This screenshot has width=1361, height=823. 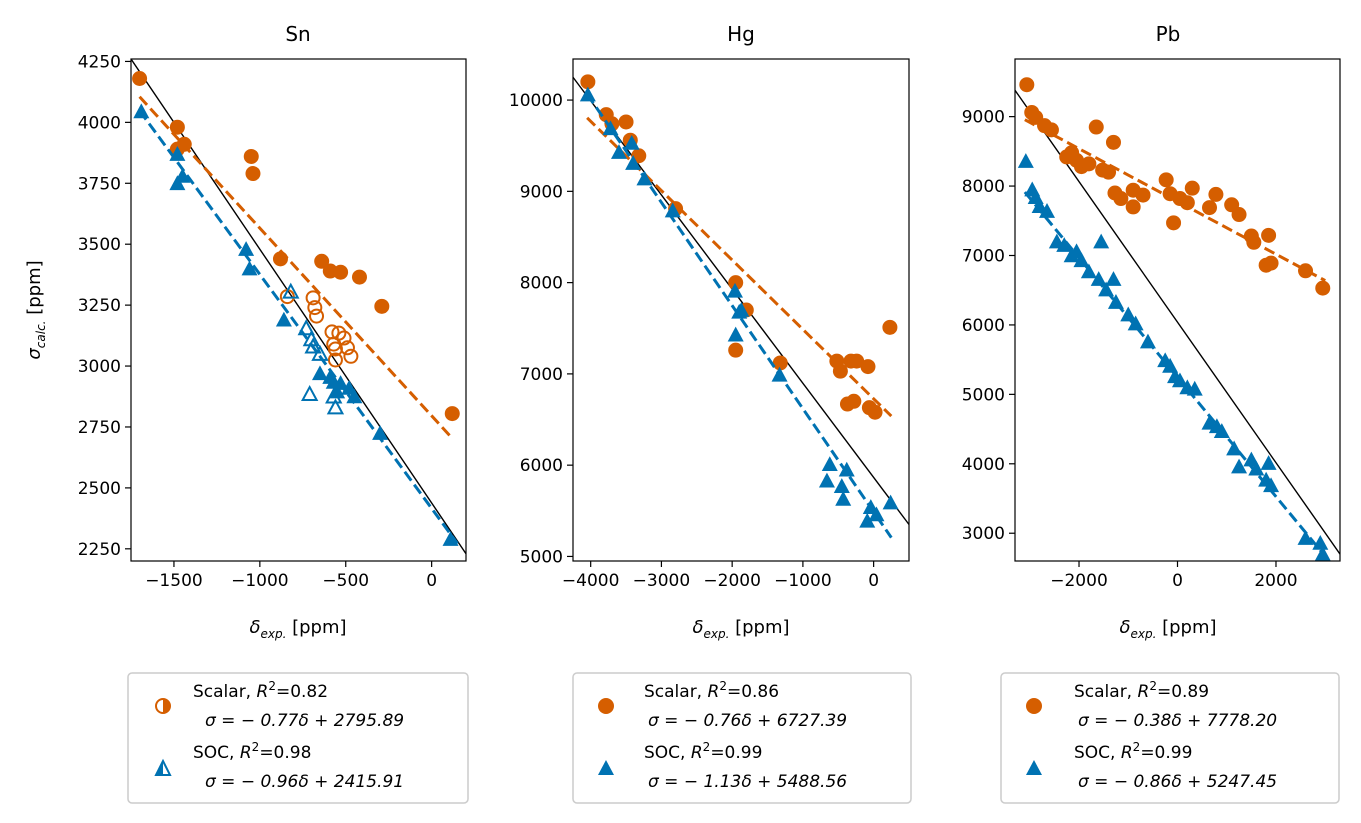 What do you see at coordinates (1079, 581) in the screenshot?
I see `pb-x-tick-label: −2000` at bounding box center [1079, 581].